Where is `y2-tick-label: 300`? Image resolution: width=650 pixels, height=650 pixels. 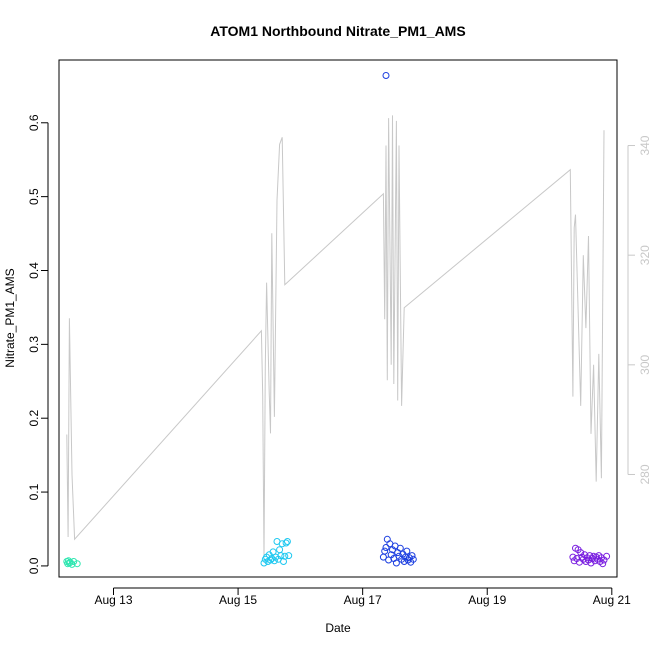 y2-tick-label: 300 is located at coordinates (644, 364).